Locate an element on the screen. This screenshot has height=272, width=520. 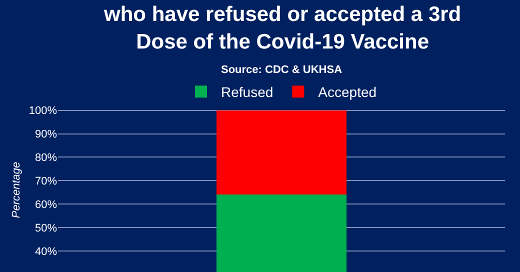
legend-label: Accepted is located at coordinates (347, 92).